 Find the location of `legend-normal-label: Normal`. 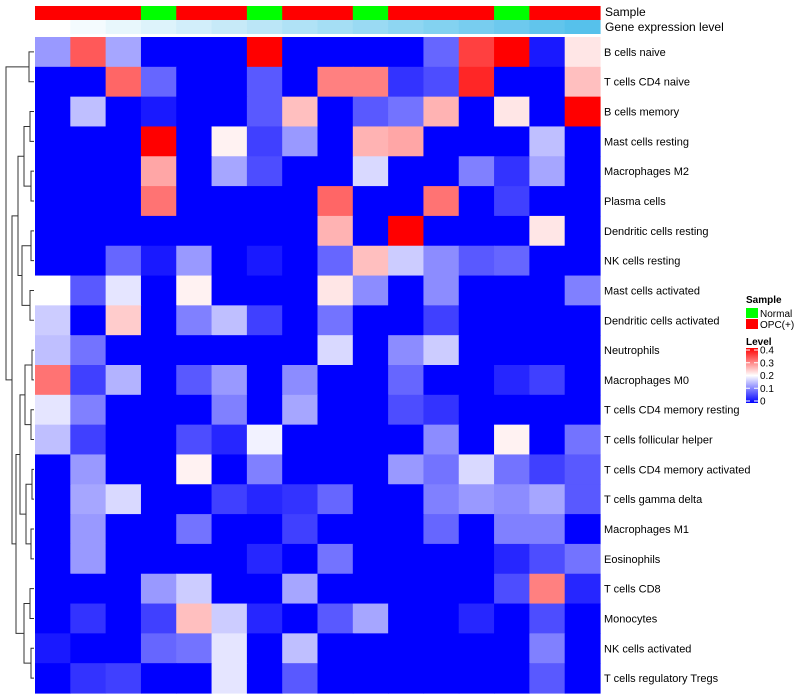

legend-normal-label: Normal is located at coordinates (776, 314).